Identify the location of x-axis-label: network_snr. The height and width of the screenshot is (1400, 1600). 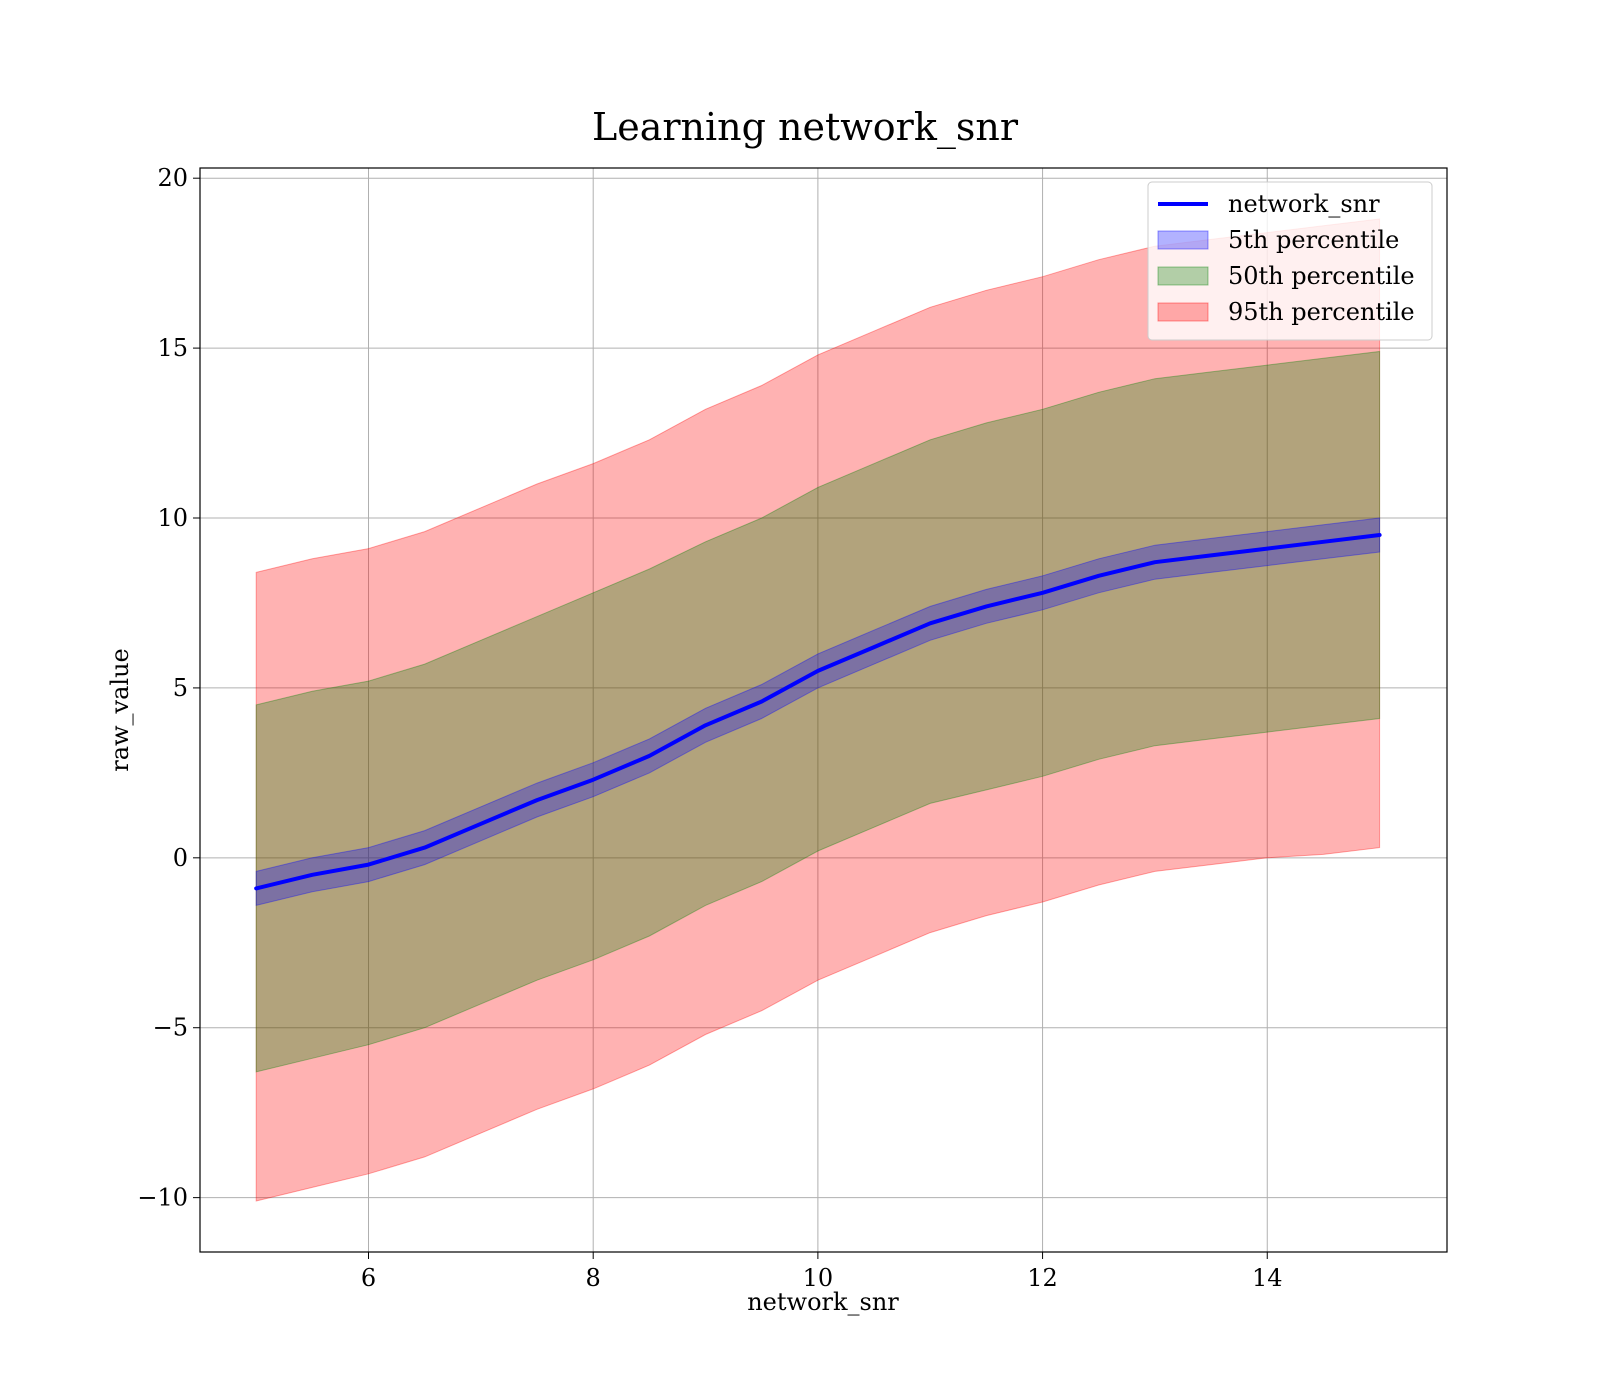
(823, 1302).